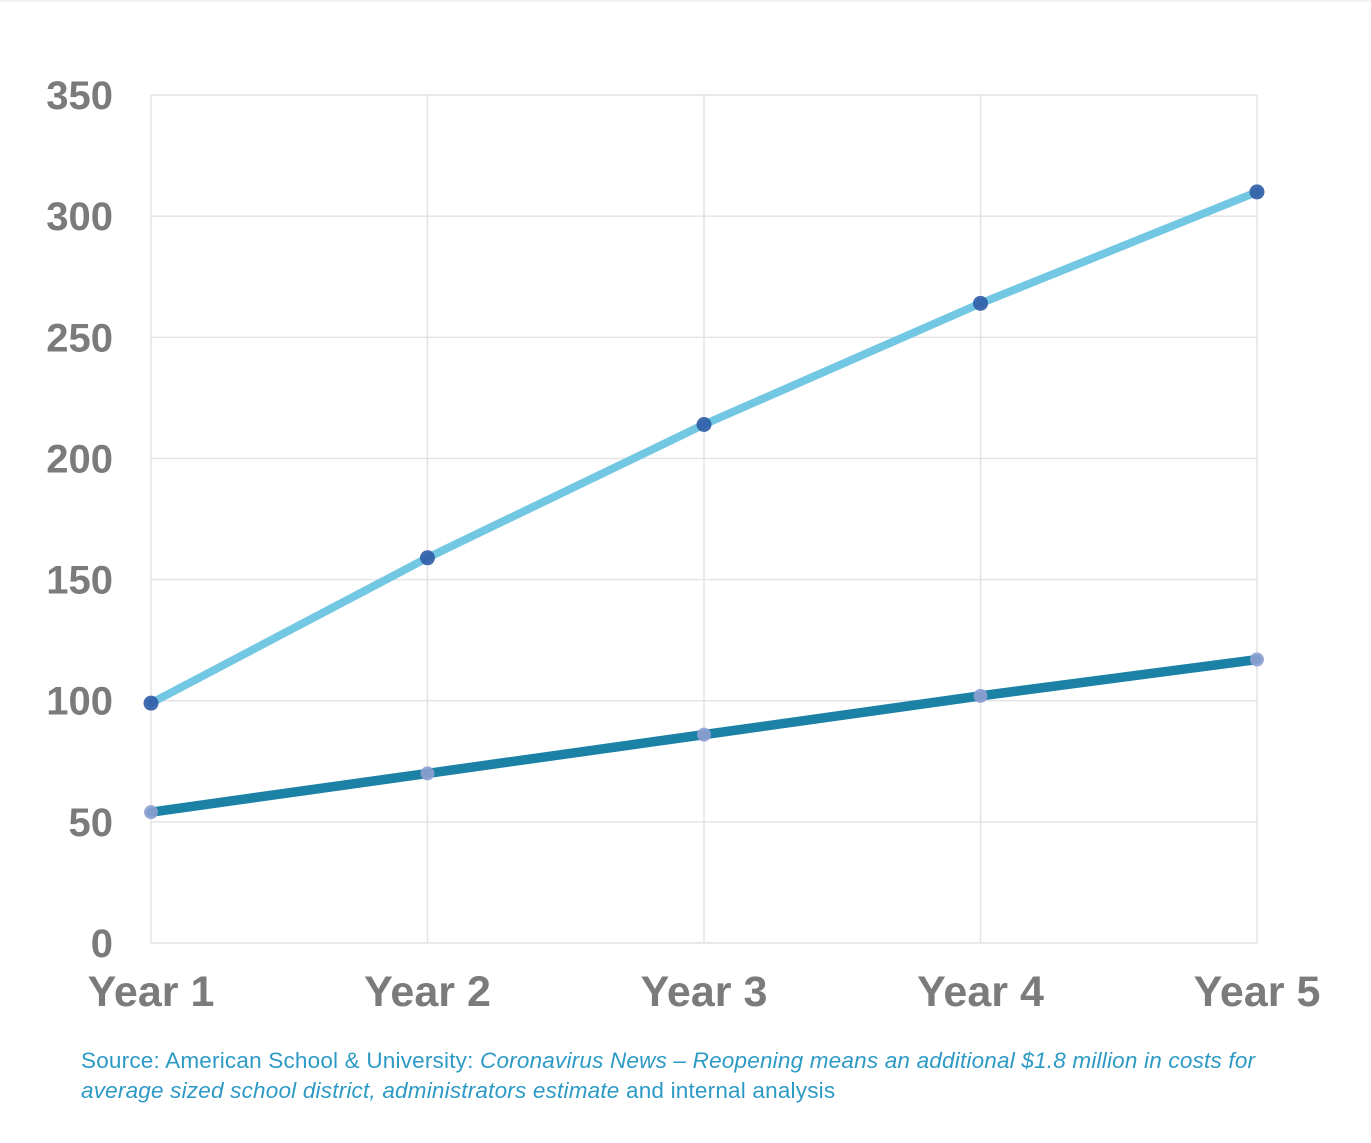  I want to click on x-axis-tick-label: Year 5, so click(1257, 992).